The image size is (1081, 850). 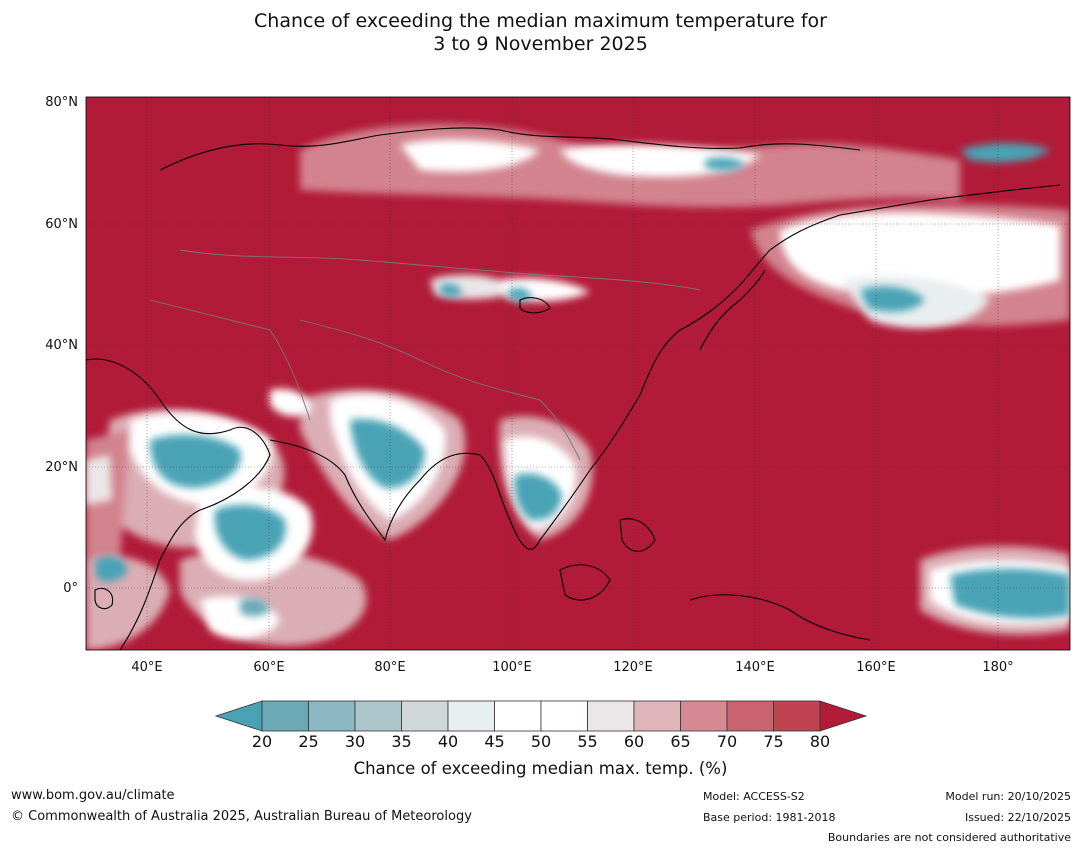 What do you see at coordinates (512, 667) in the screenshot?
I see `lon-tick-100e: 100°E` at bounding box center [512, 667].